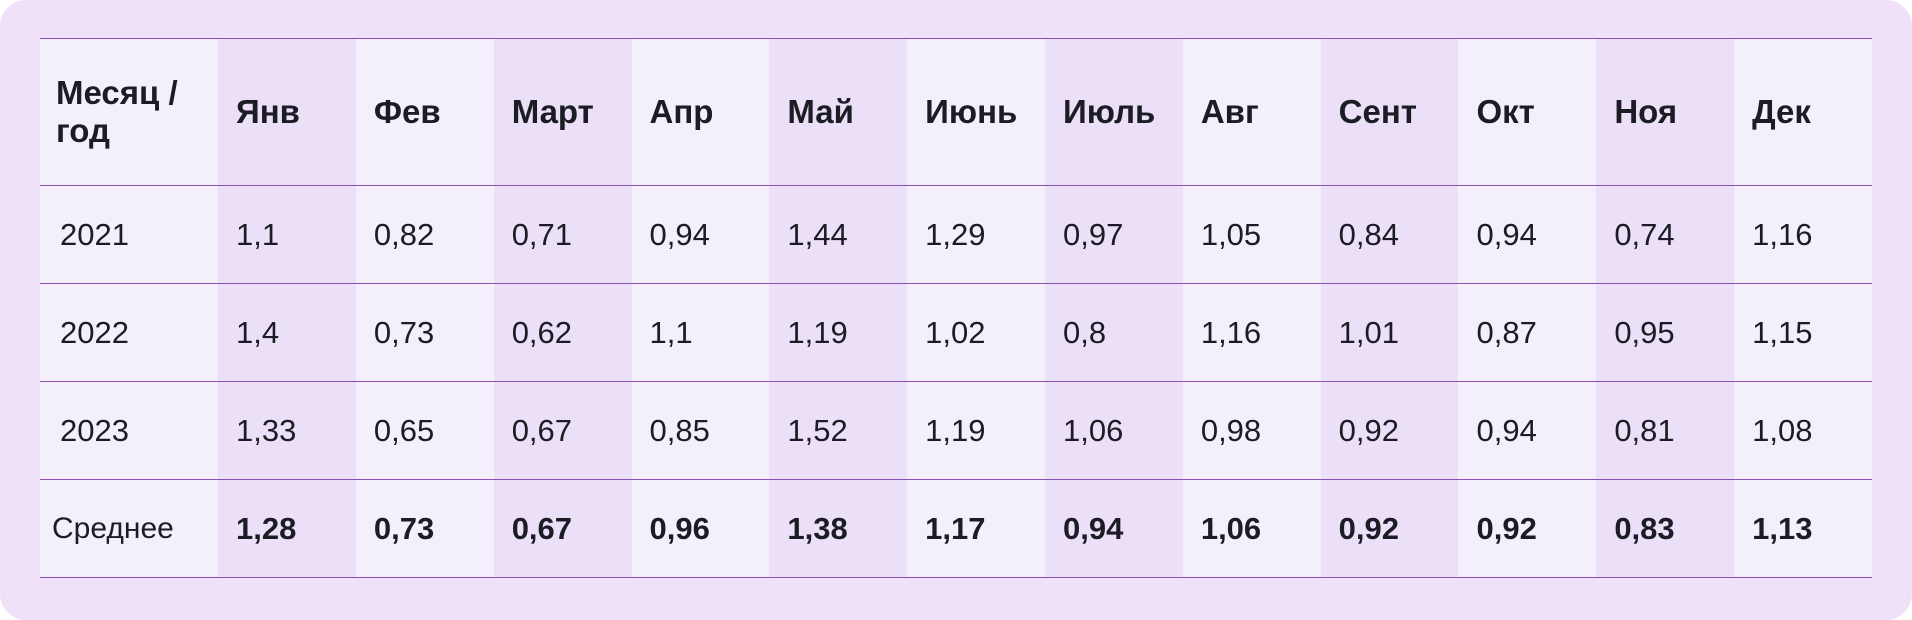 This screenshot has width=1912, height=620. I want to click on table-cell: 0,84, so click(1368, 234).